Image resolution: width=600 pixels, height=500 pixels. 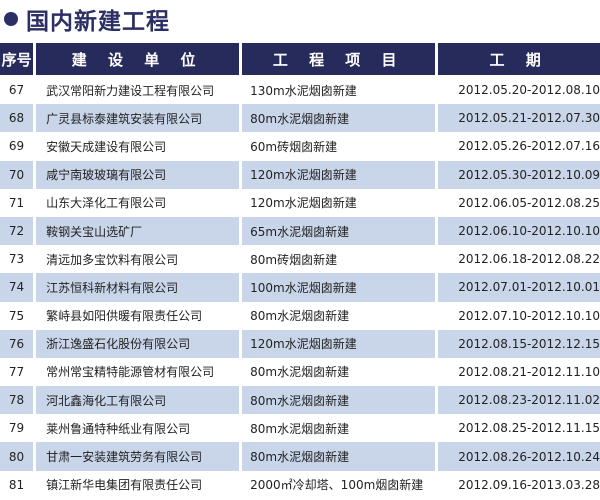 What do you see at coordinates (339, 287) in the screenshot?
I see `row-project: 100m水泥烟囱新建` at bounding box center [339, 287].